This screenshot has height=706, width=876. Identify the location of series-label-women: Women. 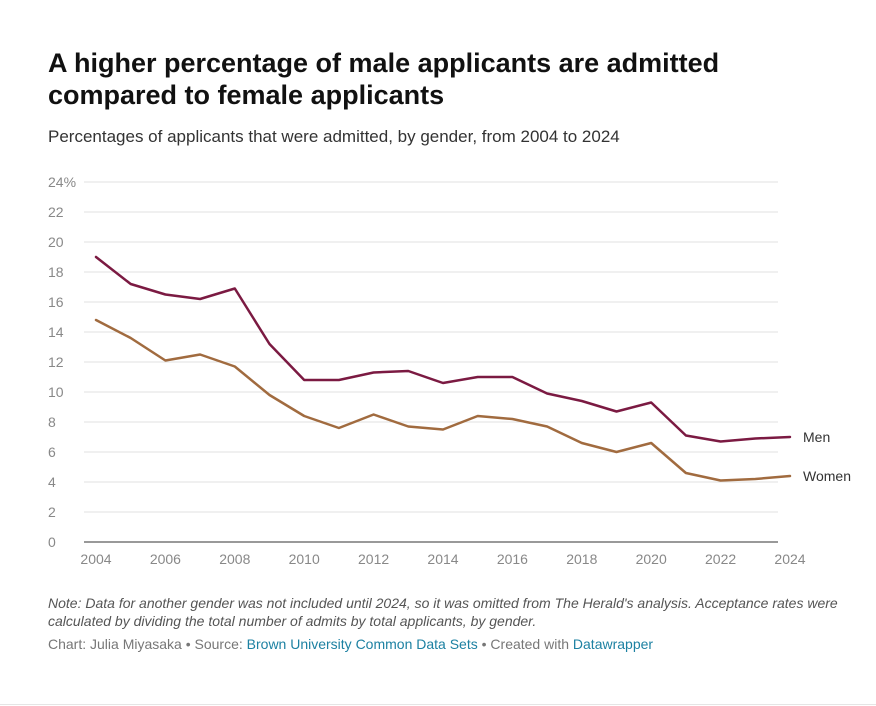
(827, 476).